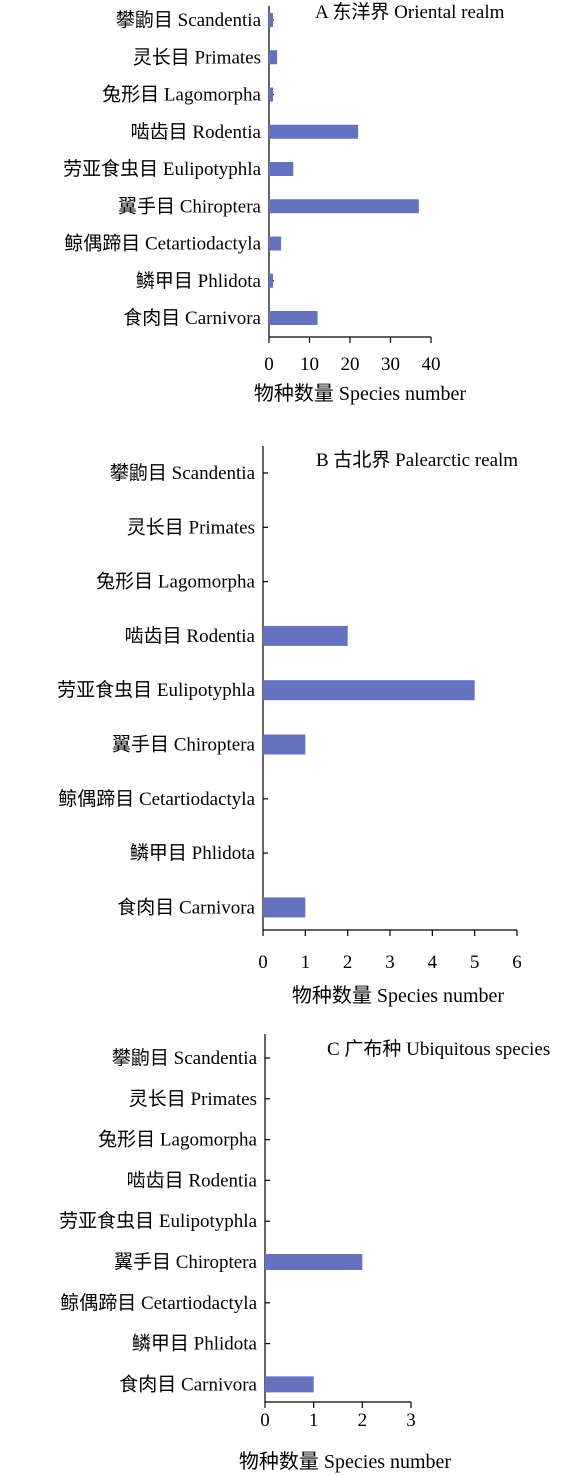  I want to click on panel-b-x-tick-label: 6, so click(517, 962).